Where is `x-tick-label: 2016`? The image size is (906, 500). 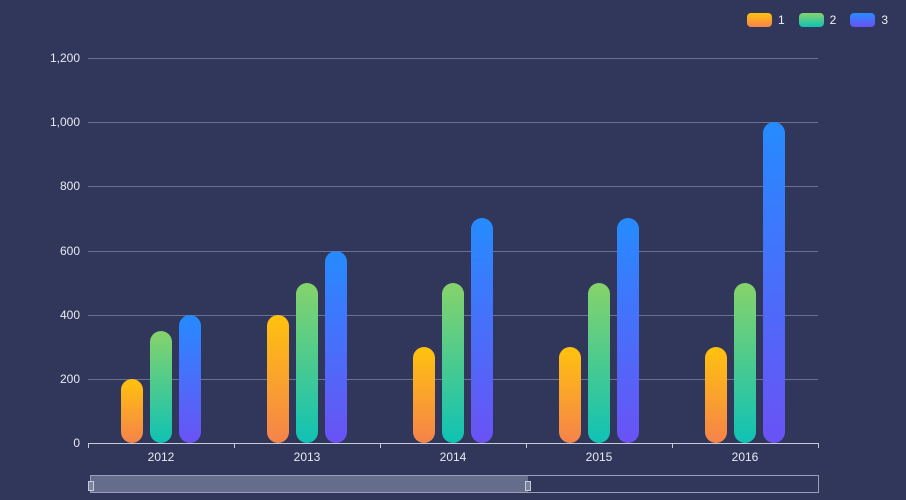 x-tick-label: 2016 is located at coordinates (745, 457).